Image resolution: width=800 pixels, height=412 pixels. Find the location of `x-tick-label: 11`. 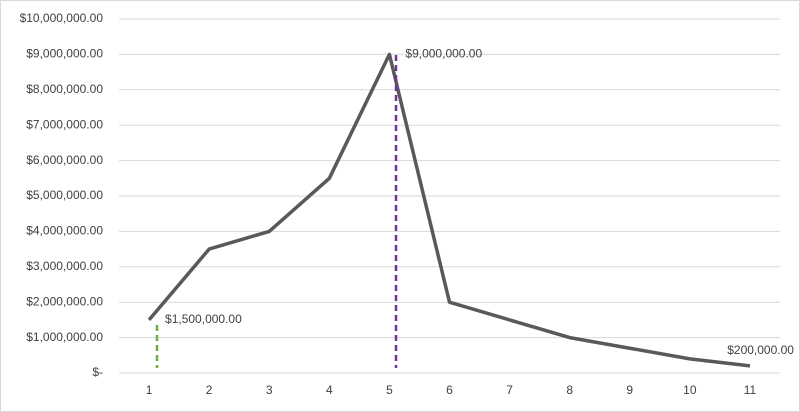

x-tick-label: 11 is located at coordinates (750, 390).